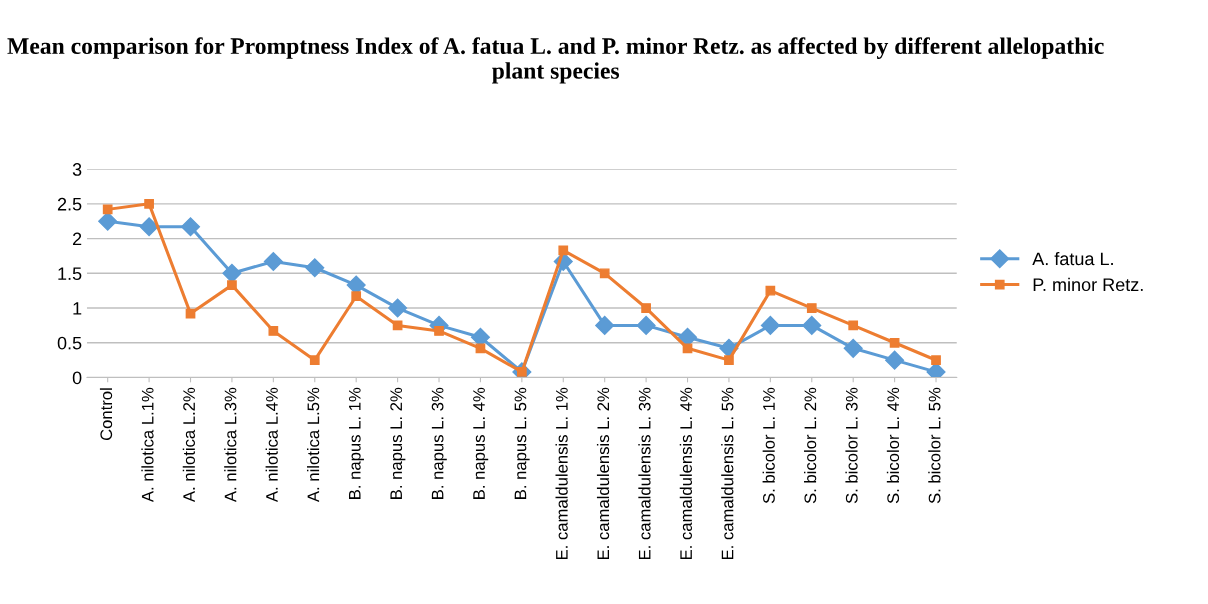  What do you see at coordinates (77, 378) in the screenshot?
I see `y-tick-label: 0` at bounding box center [77, 378].